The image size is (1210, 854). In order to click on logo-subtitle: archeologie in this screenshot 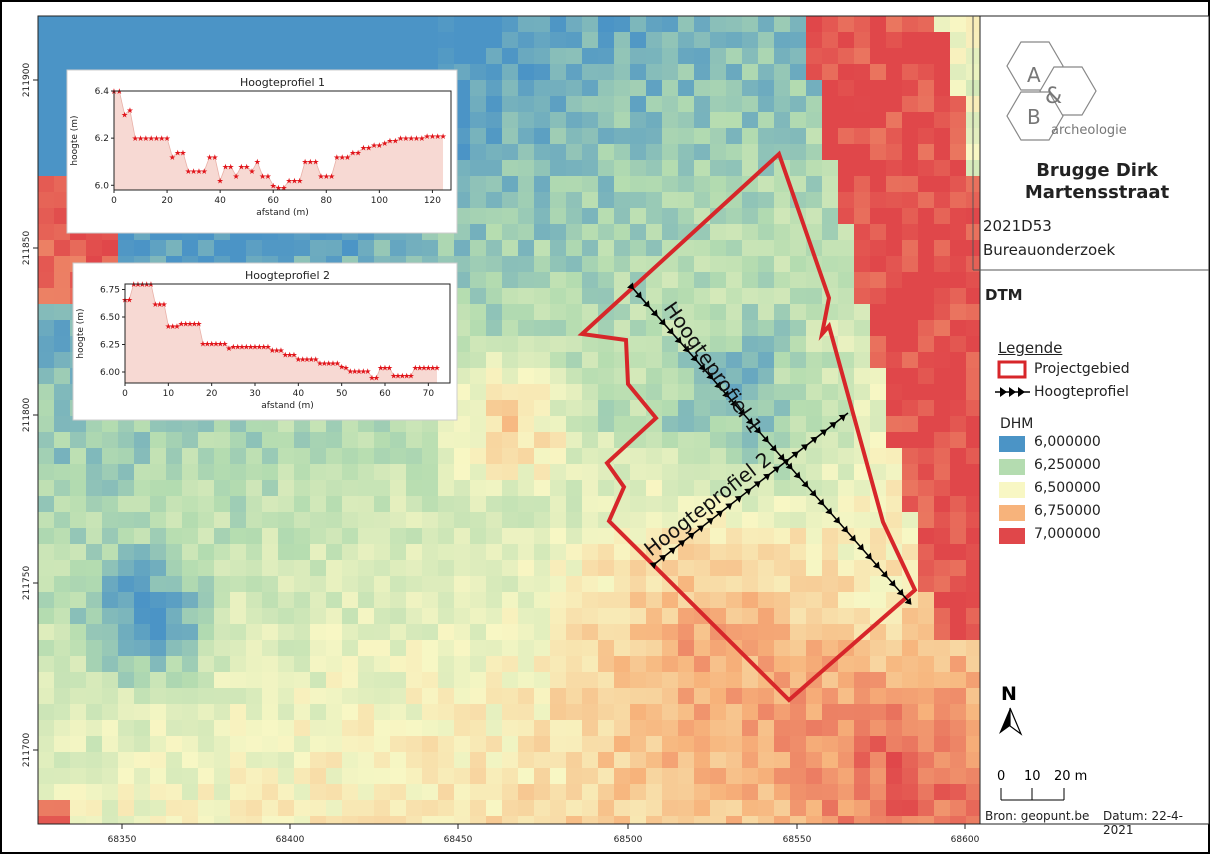, I will do `click(1089, 130)`.